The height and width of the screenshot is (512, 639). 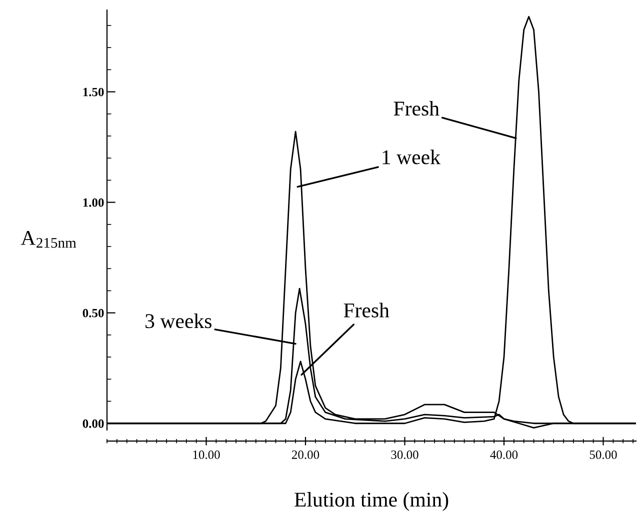 I want to click on y-axis-title: A$_{215nm}$, so click(x=48, y=239).